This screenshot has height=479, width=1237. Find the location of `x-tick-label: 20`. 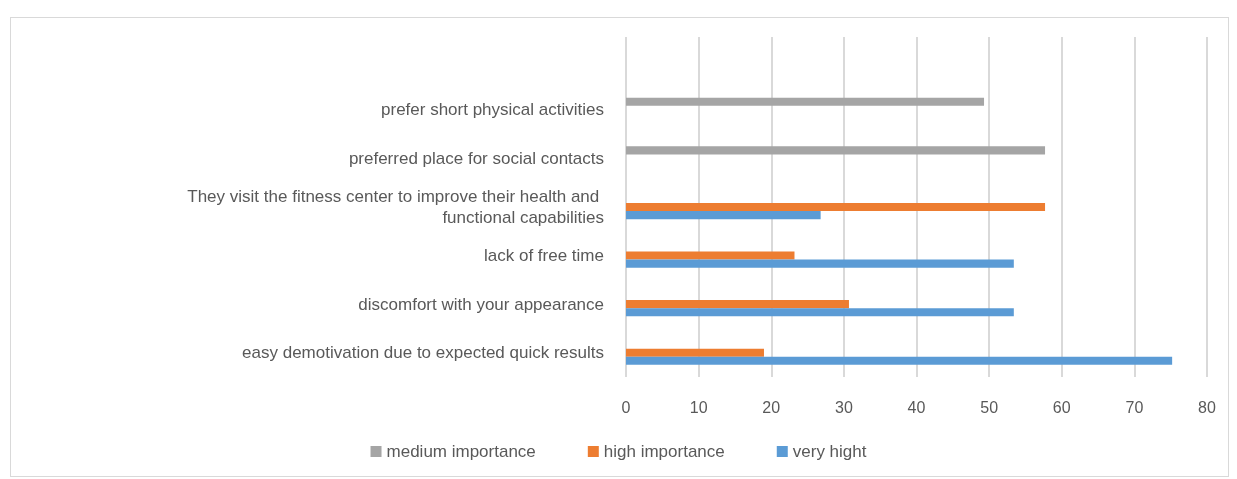

x-tick-label: 20 is located at coordinates (771, 407).